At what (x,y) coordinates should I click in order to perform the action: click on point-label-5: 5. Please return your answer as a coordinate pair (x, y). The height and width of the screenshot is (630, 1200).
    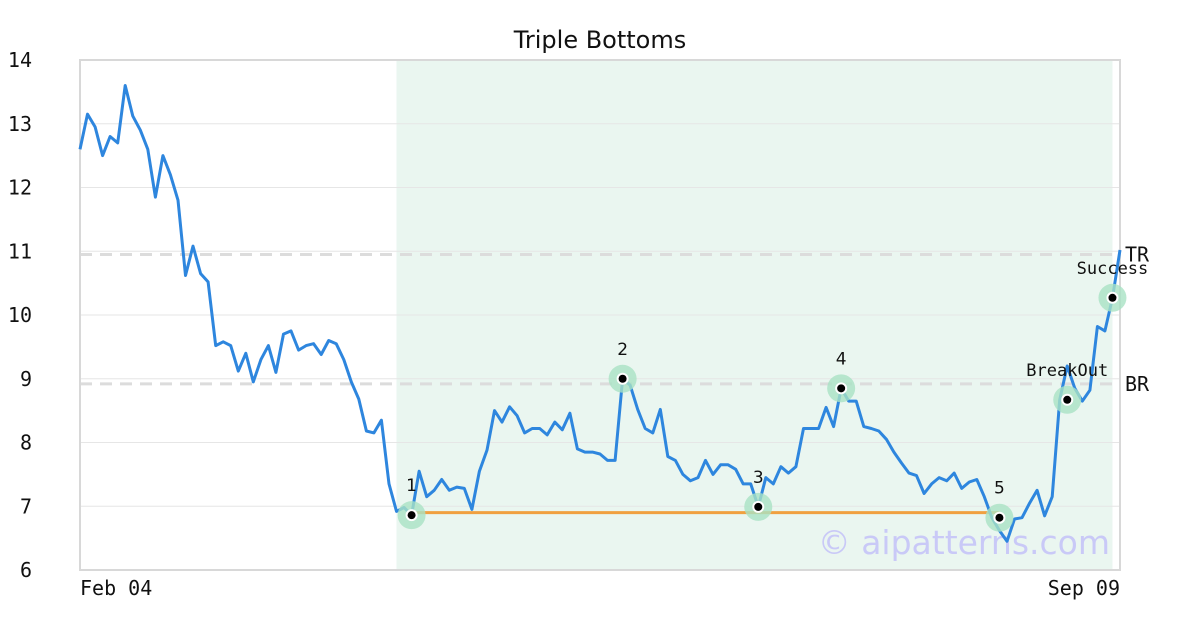
    Looking at the image, I should click on (999, 489).